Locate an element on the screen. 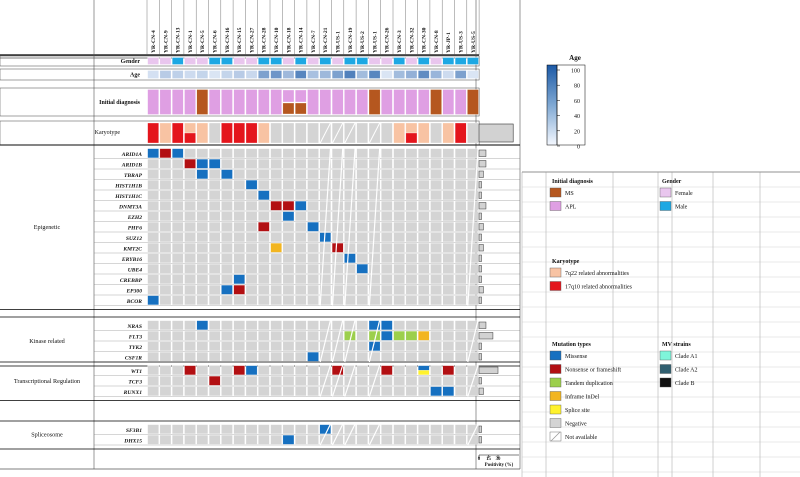  gene-label: PHF6 is located at coordinates (135, 229).